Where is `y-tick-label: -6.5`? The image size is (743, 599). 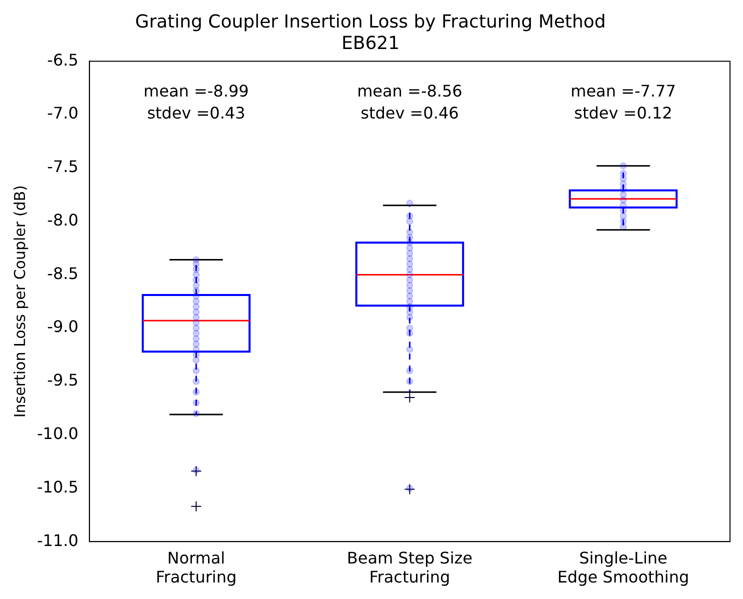 y-tick-label: -6.5 is located at coordinates (62, 60).